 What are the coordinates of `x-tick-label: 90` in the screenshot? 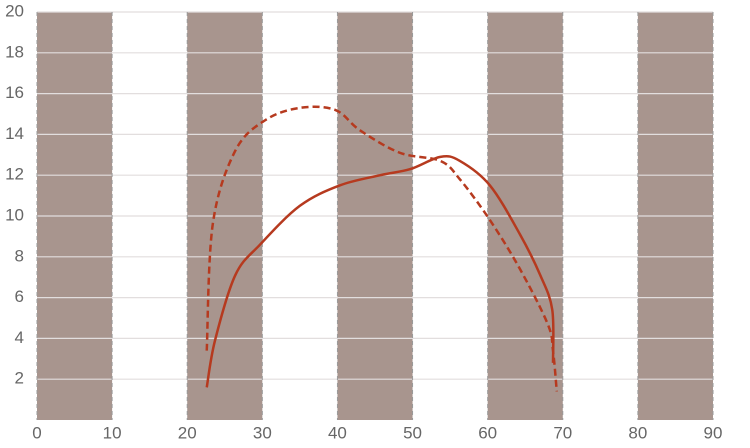 It's located at (713, 432).